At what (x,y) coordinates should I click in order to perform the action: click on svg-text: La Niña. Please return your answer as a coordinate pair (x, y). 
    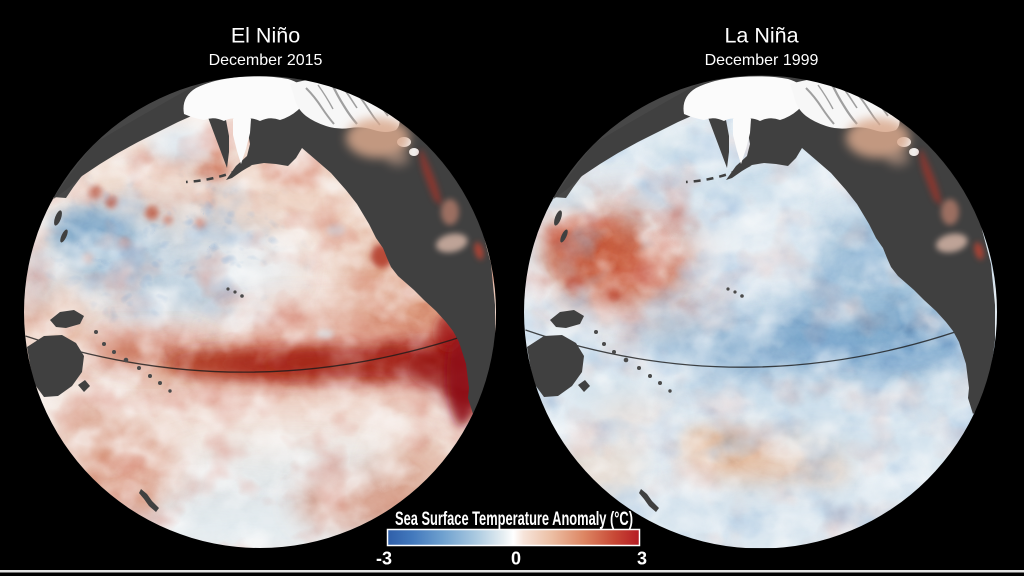
    Looking at the image, I should click on (761, 35).